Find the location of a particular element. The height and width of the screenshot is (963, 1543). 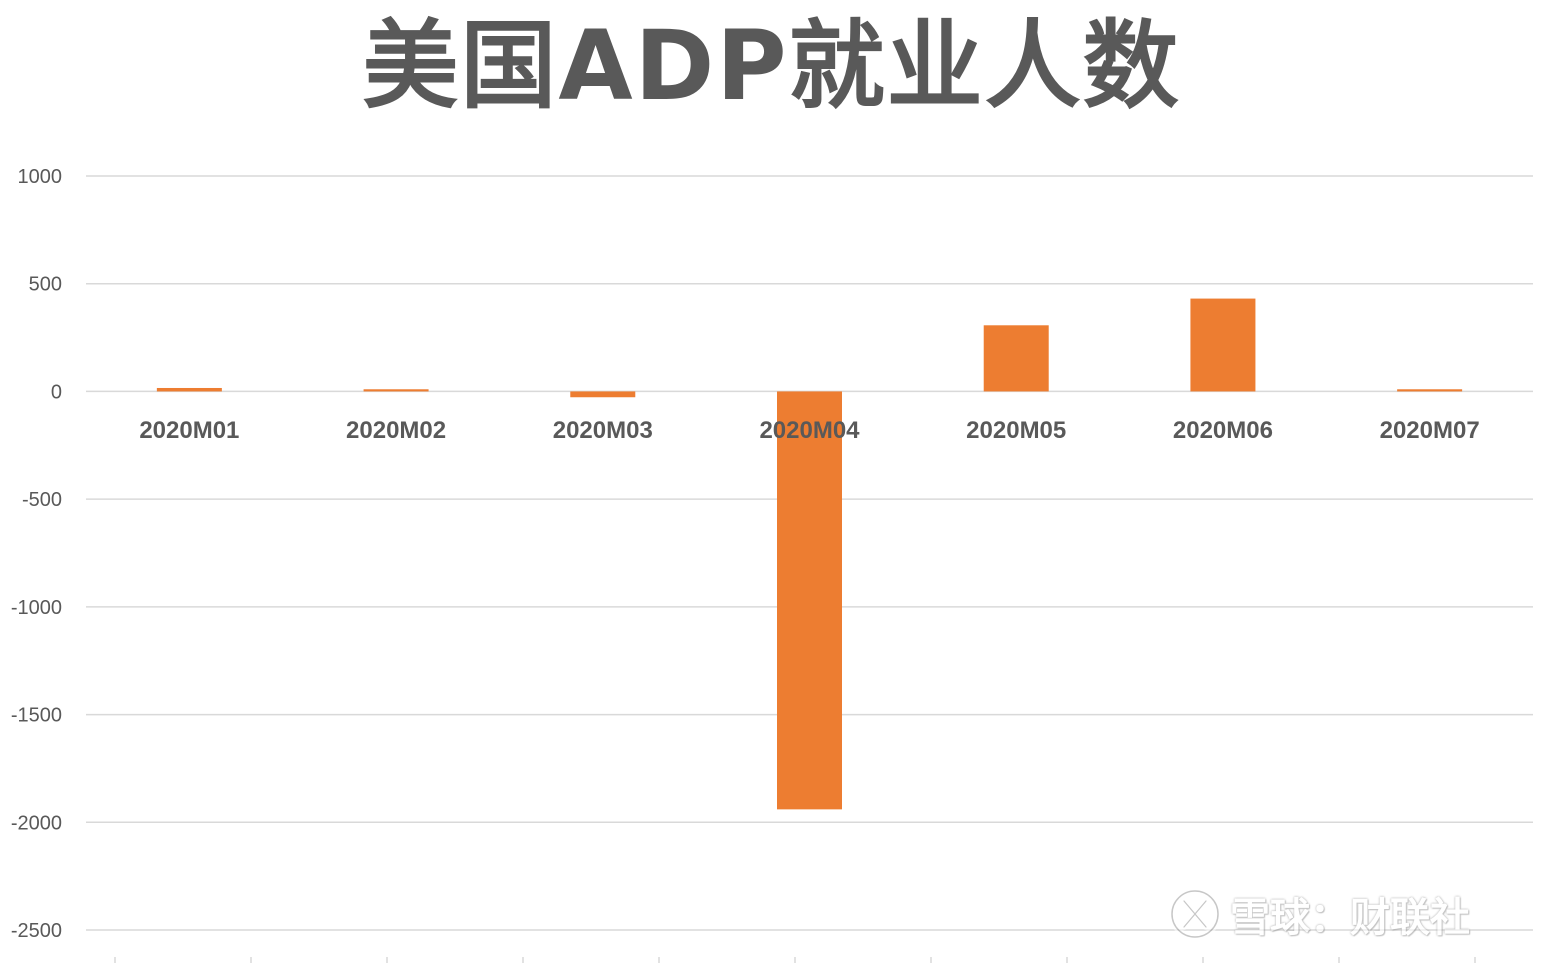

x-tick-label: 2020M07 is located at coordinates (1430, 430).